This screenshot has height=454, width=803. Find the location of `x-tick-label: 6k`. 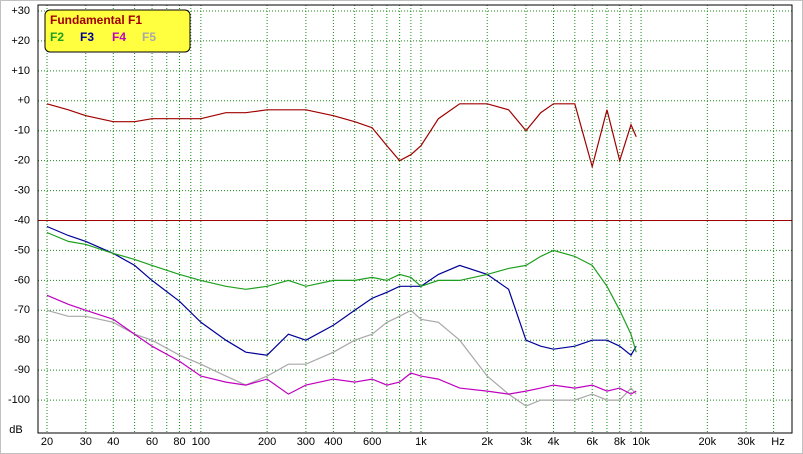

x-tick-label: 6k is located at coordinates (592, 442).